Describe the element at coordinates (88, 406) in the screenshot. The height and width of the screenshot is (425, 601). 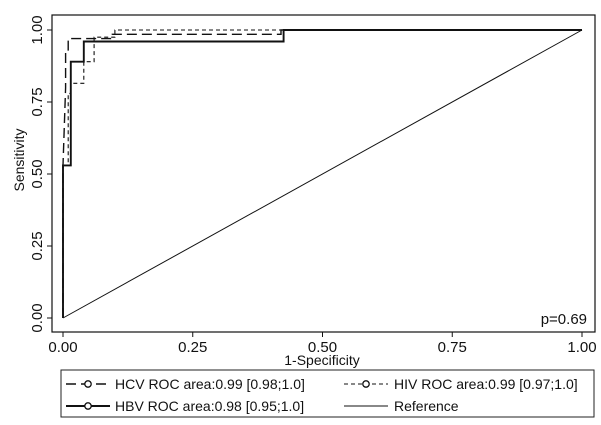
I see `legend-swatch-hbv-marker` at that location.